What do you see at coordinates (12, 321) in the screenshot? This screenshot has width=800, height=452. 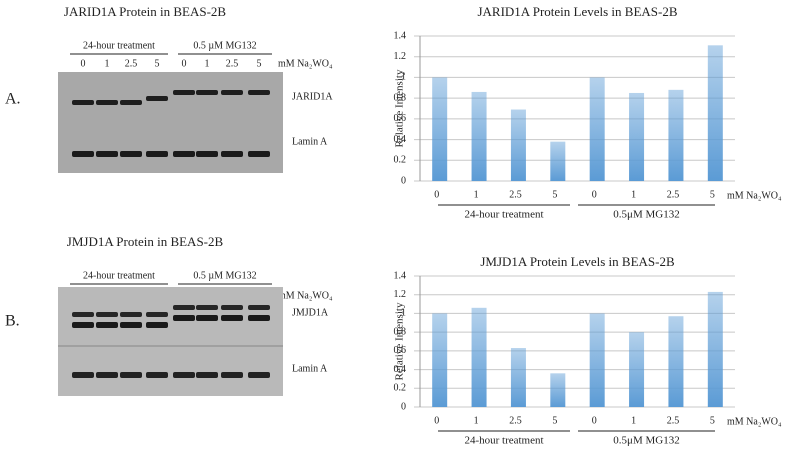 I see `panel-label: B.` at bounding box center [12, 321].